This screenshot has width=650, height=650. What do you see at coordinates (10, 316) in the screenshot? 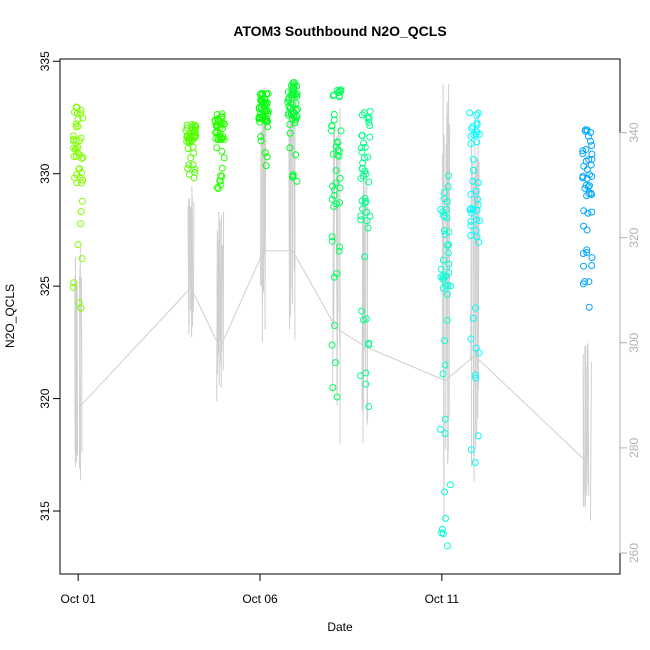
I see `y-axis-label: N2O_QCLS` at bounding box center [10, 316].